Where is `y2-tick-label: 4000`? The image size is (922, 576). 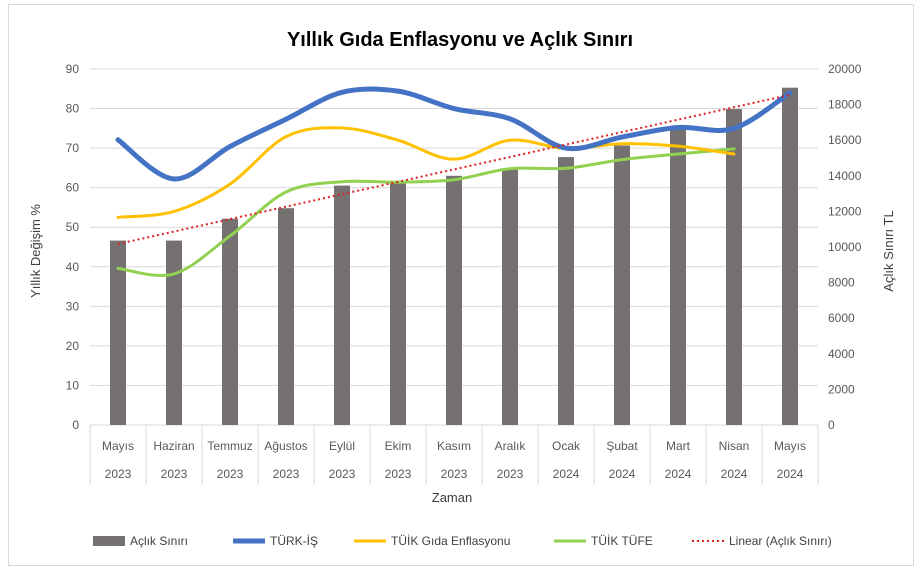 y2-tick-label: 4000 is located at coordinates (841, 354).